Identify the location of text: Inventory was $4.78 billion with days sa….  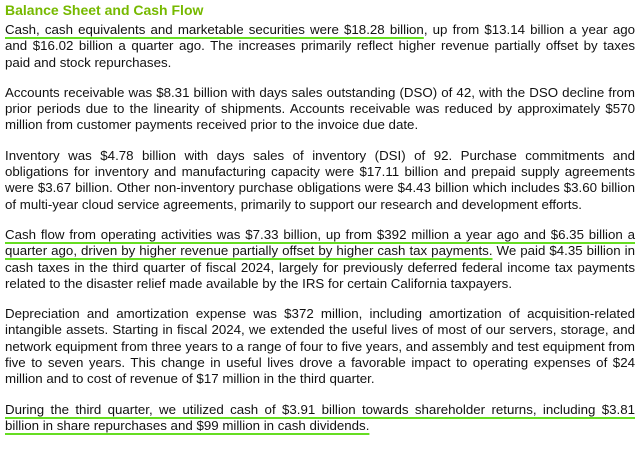
(320, 179).